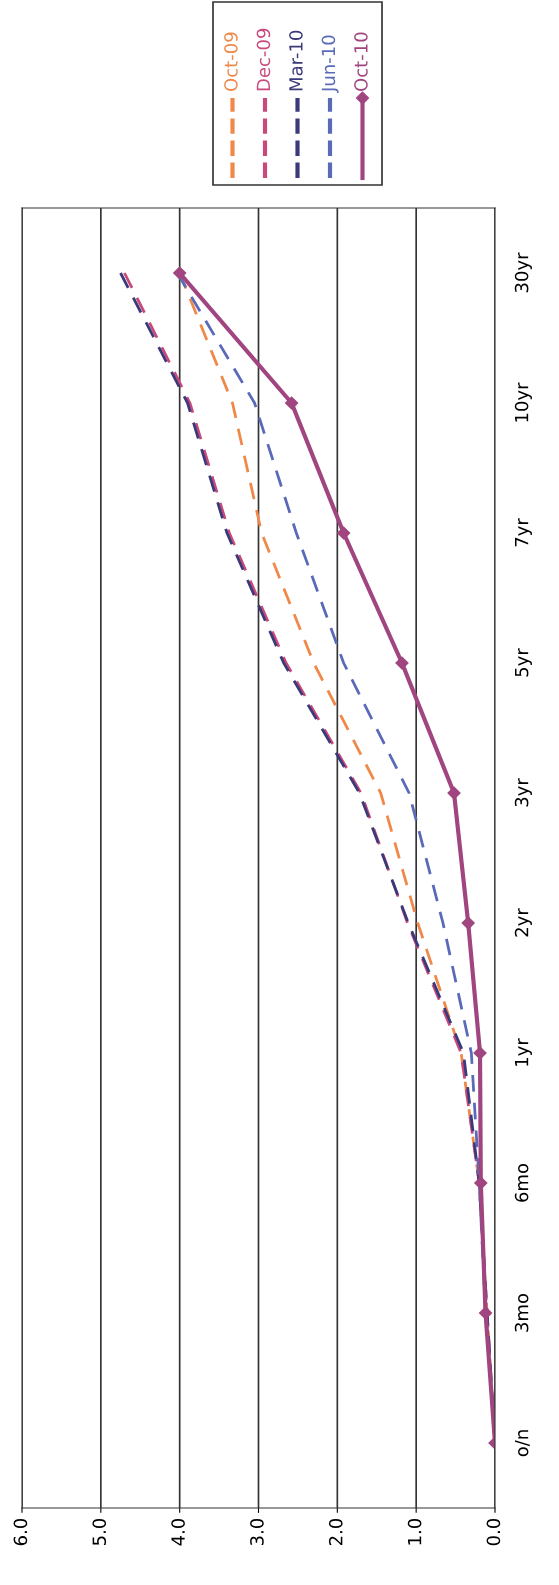 Image resolution: width=559 pixels, height=1585 pixels. Describe the element at coordinates (523, 662) in the screenshot. I see `y-tick-label: 5yr` at that location.